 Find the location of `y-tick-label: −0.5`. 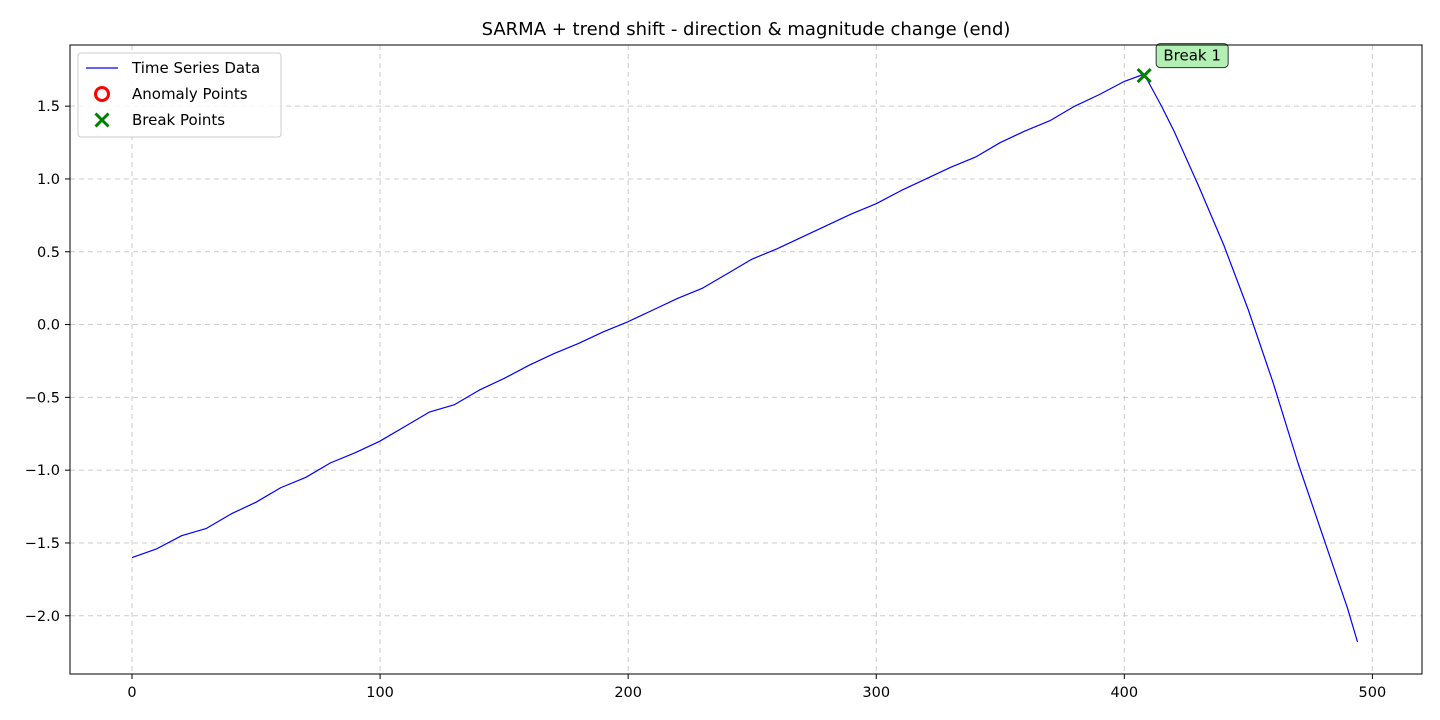

y-tick-label: −0.5 is located at coordinates (42, 398).